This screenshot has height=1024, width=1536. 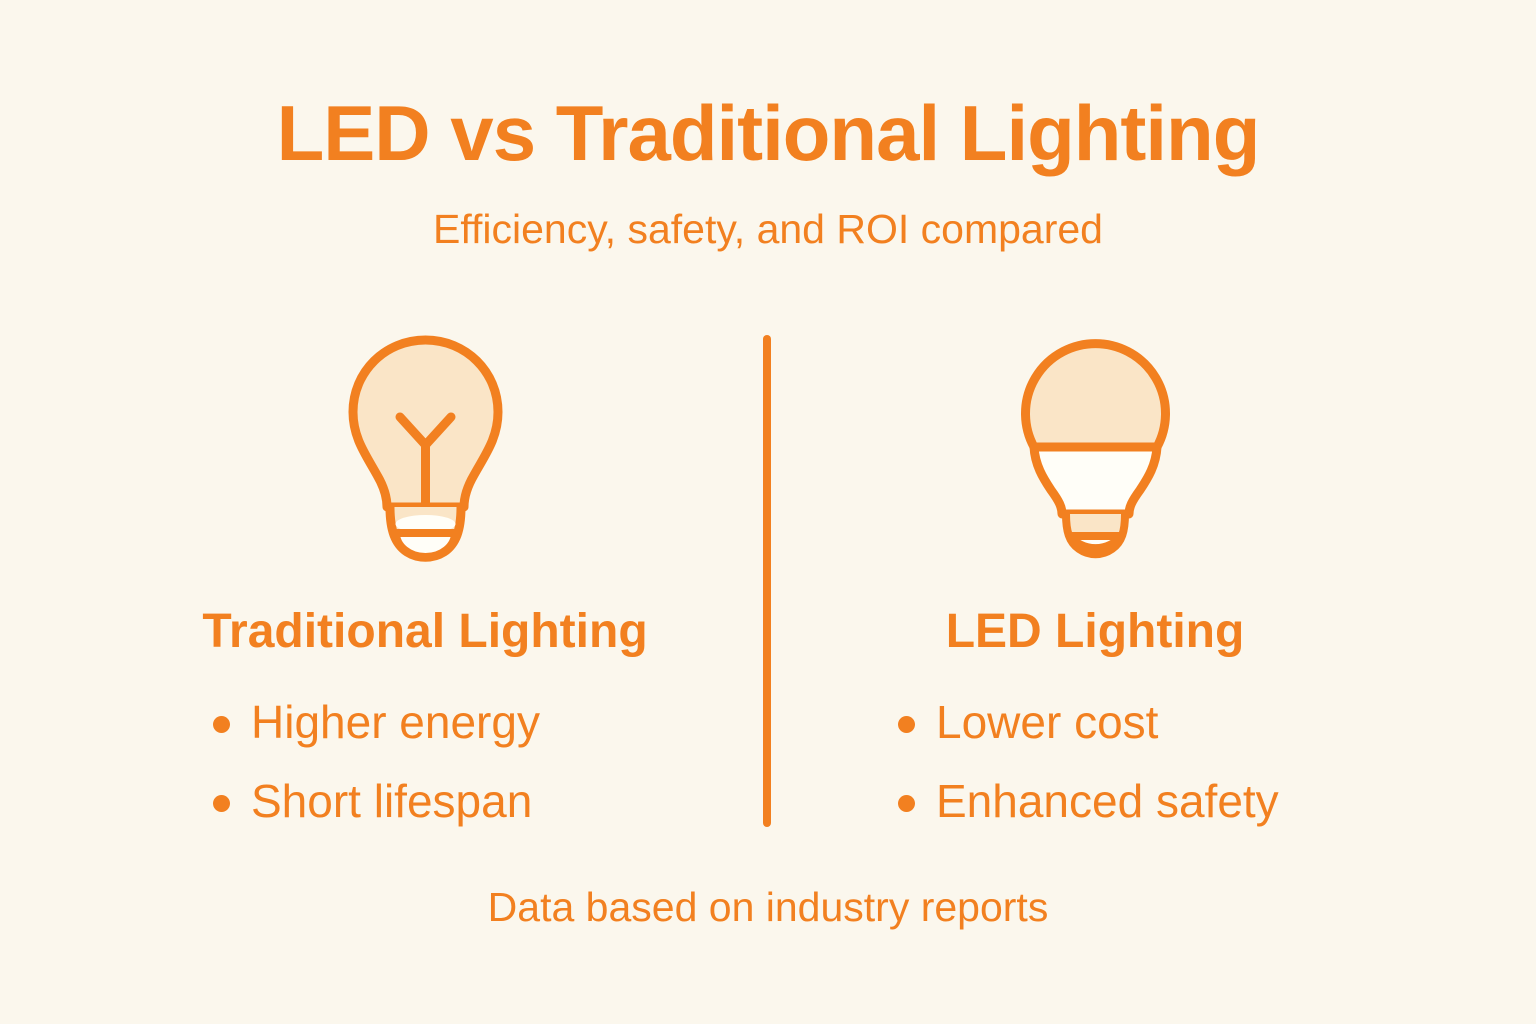 What do you see at coordinates (768, 229) in the screenshot?
I see `page-subtitle: Efficiency, safety, and ROI compared` at bounding box center [768, 229].